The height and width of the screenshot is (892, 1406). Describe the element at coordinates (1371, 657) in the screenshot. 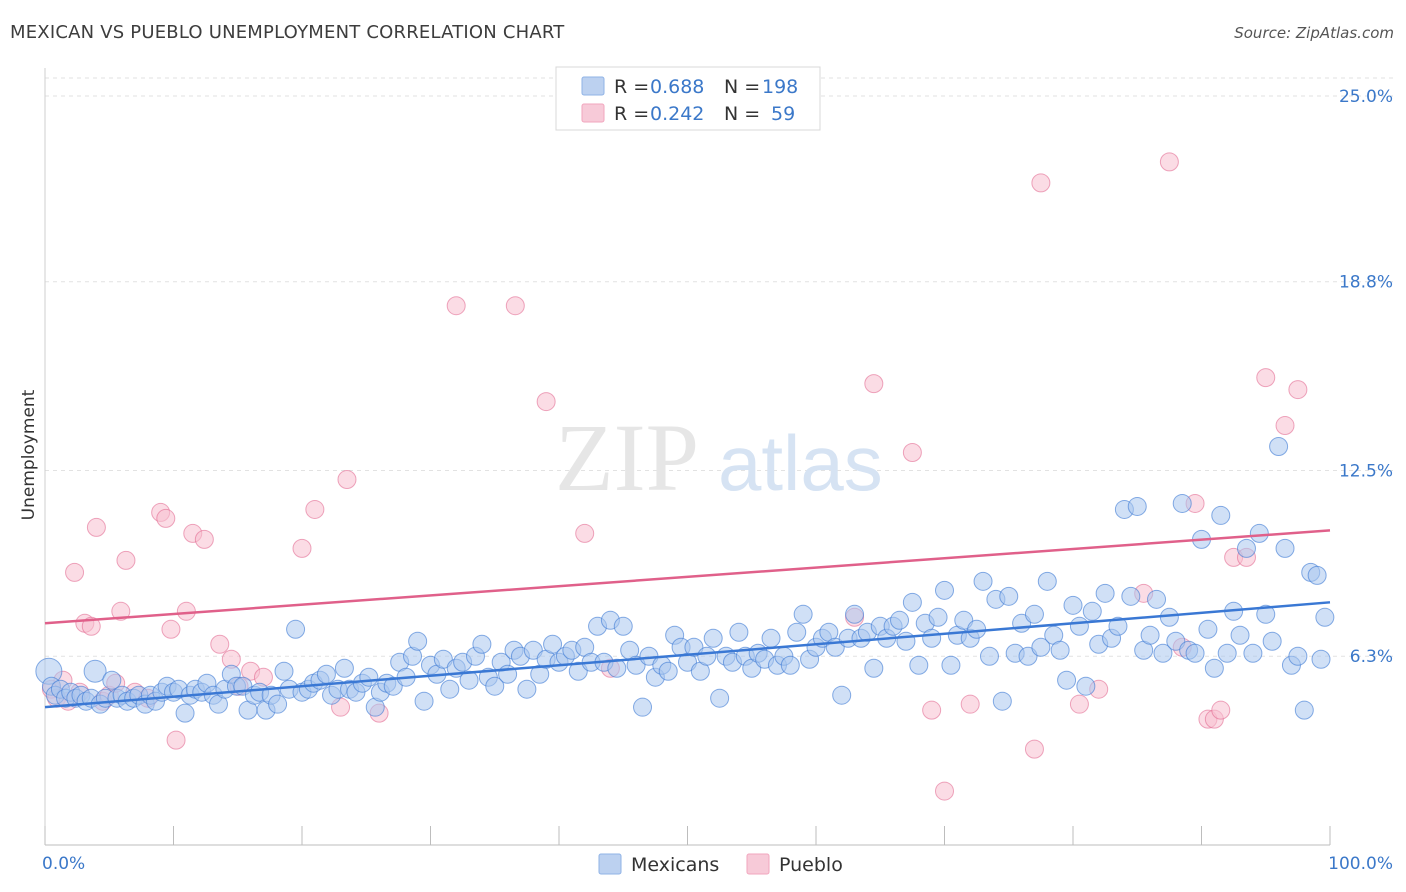

I see `y-tick-label: 6.3%` at that location.